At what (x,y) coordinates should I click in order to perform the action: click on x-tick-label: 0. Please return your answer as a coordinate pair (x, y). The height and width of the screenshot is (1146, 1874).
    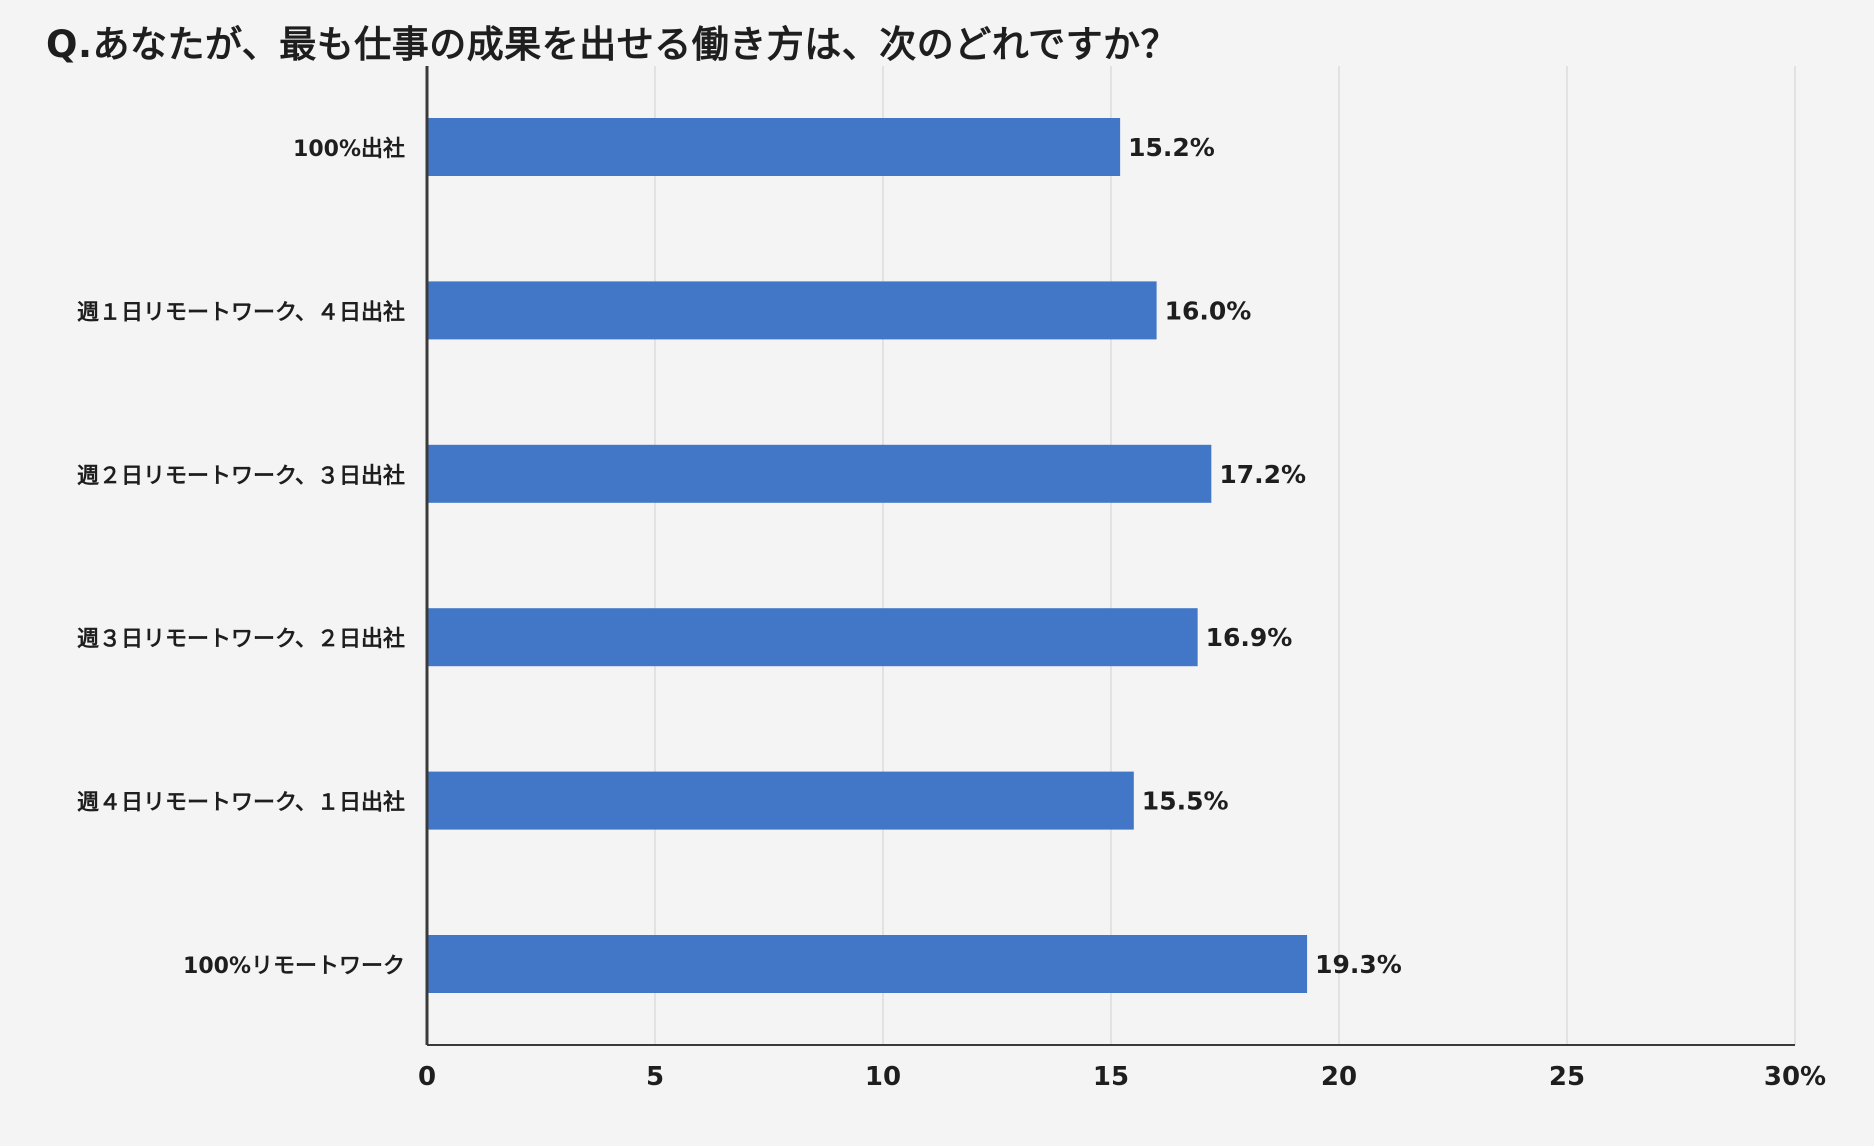
    Looking at the image, I should click on (427, 1077).